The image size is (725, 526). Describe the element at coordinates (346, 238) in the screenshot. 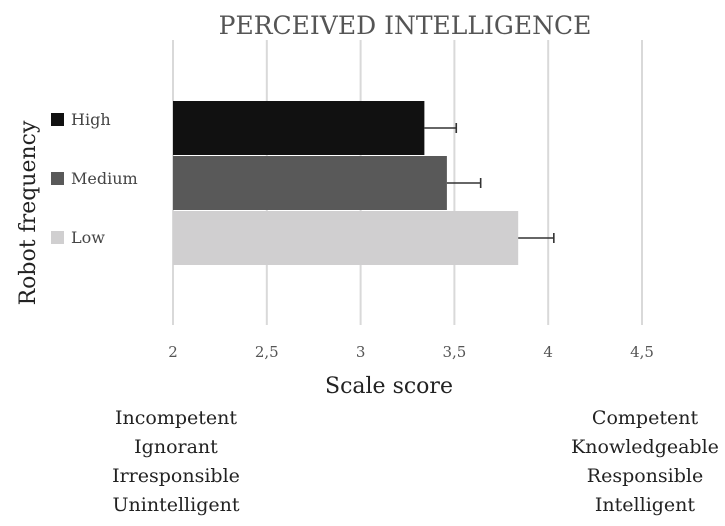

I see `bar-low` at that location.